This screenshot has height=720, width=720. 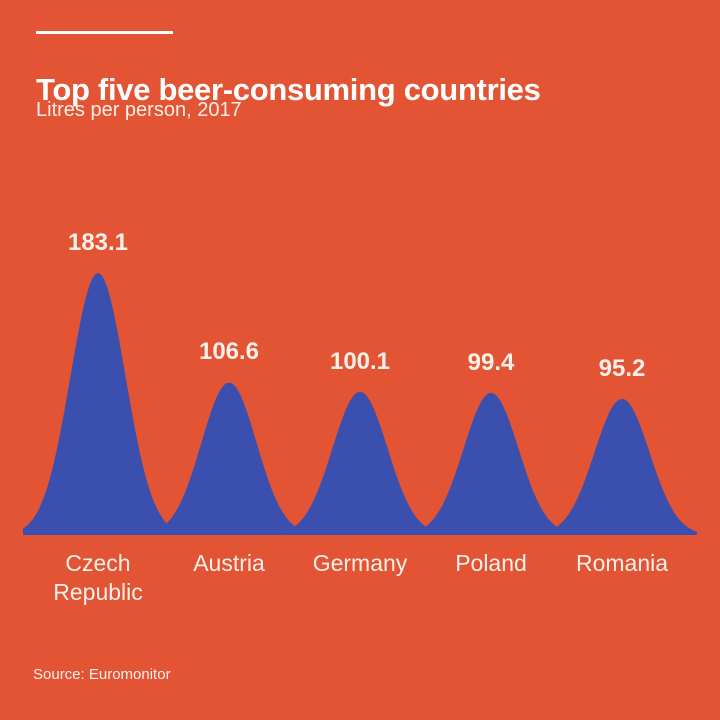 What do you see at coordinates (98, 577) in the screenshot?
I see `country-label: Czech Republic` at bounding box center [98, 577].